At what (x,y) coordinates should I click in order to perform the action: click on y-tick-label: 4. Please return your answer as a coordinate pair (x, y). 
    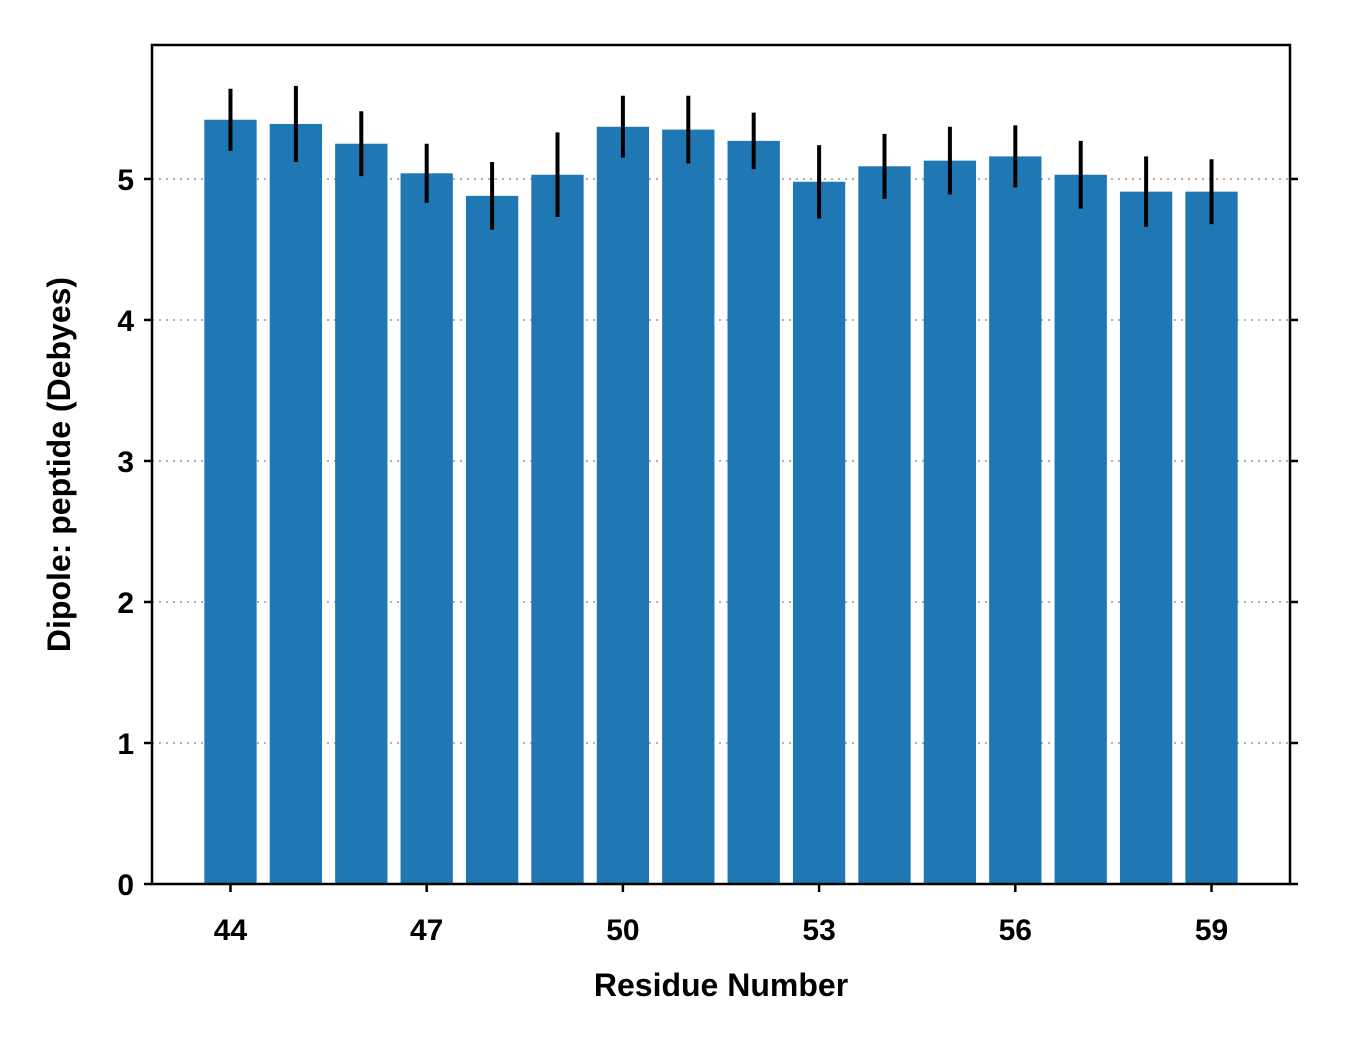
    Looking at the image, I should click on (125, 321).